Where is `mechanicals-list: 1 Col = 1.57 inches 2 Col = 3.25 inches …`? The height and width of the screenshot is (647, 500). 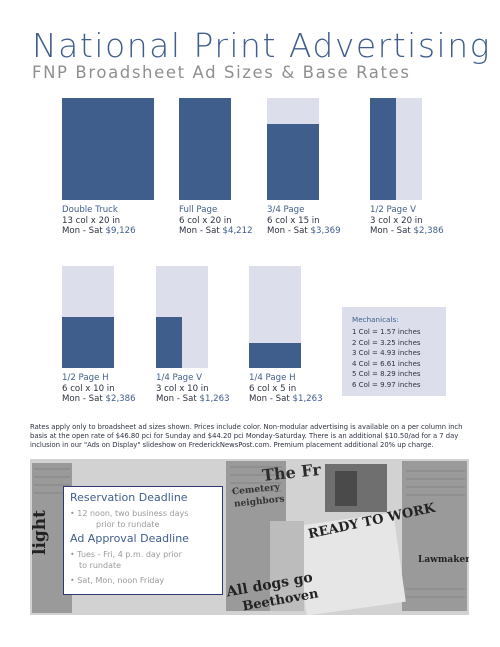 mechanicals-list: 1 Col = 1.57 inches 2 Col = 3.25 inches … is located at coordinates (386, 359).